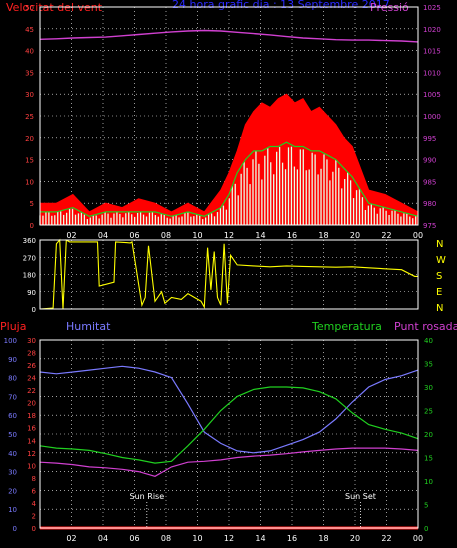  I want to click on rain-tick: 50, so click(12, 435).